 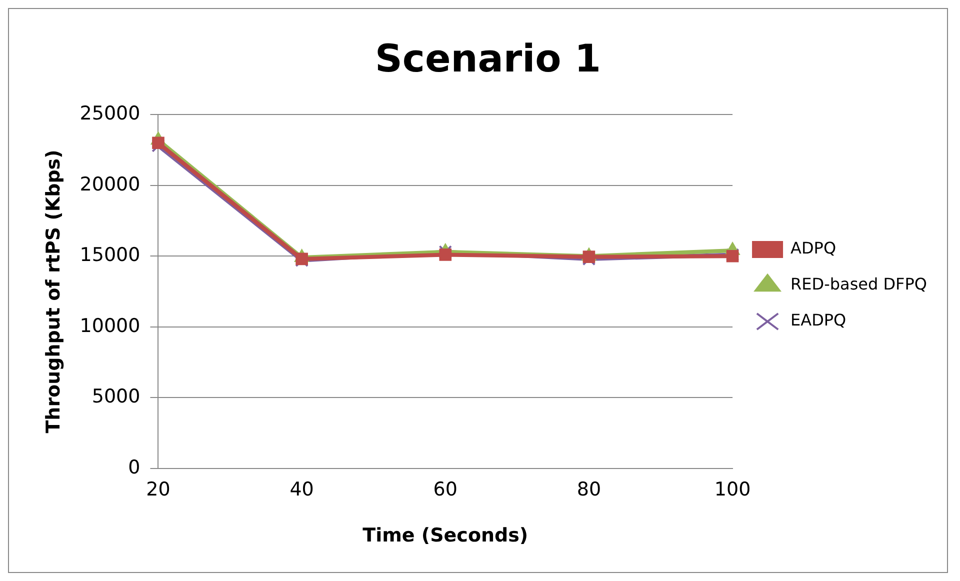 I want to click on x-tick-label: 100, so click(x=732, y=489).